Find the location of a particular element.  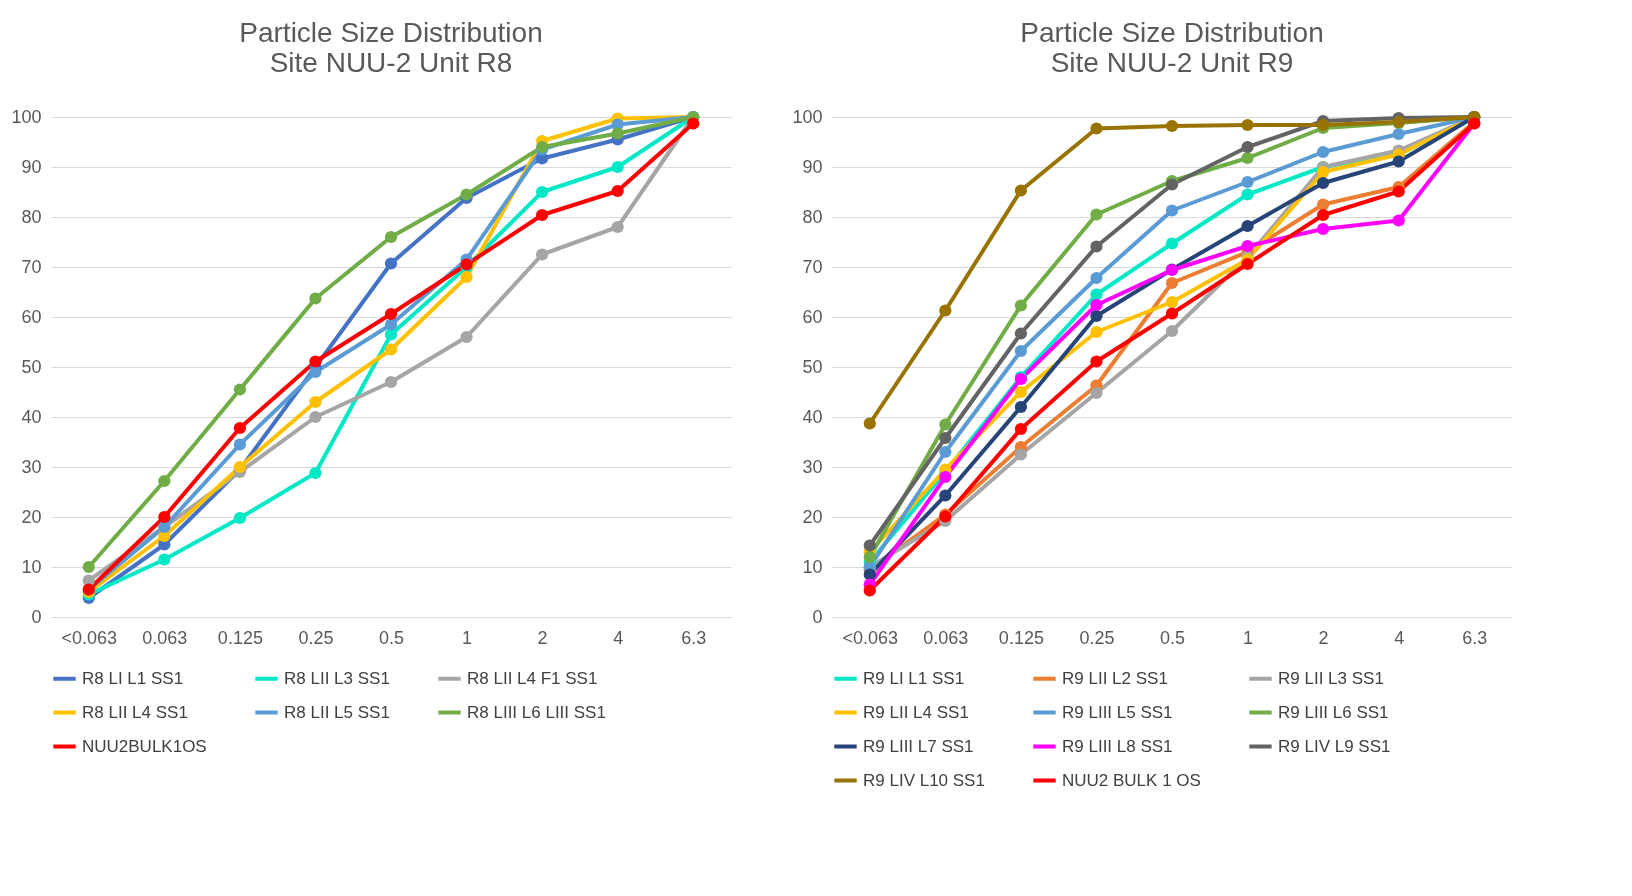

legend-label: R9 LIII L8 SS1 is located at coordinates (1117, 746).